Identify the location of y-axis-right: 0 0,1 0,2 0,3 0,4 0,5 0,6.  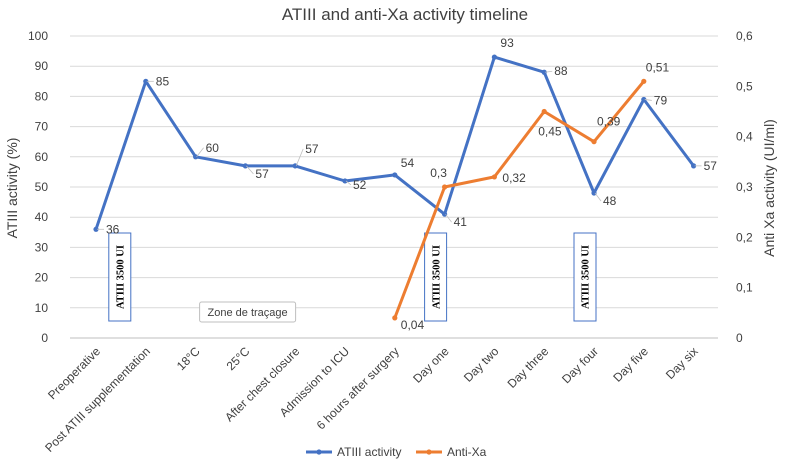
(744, 187).